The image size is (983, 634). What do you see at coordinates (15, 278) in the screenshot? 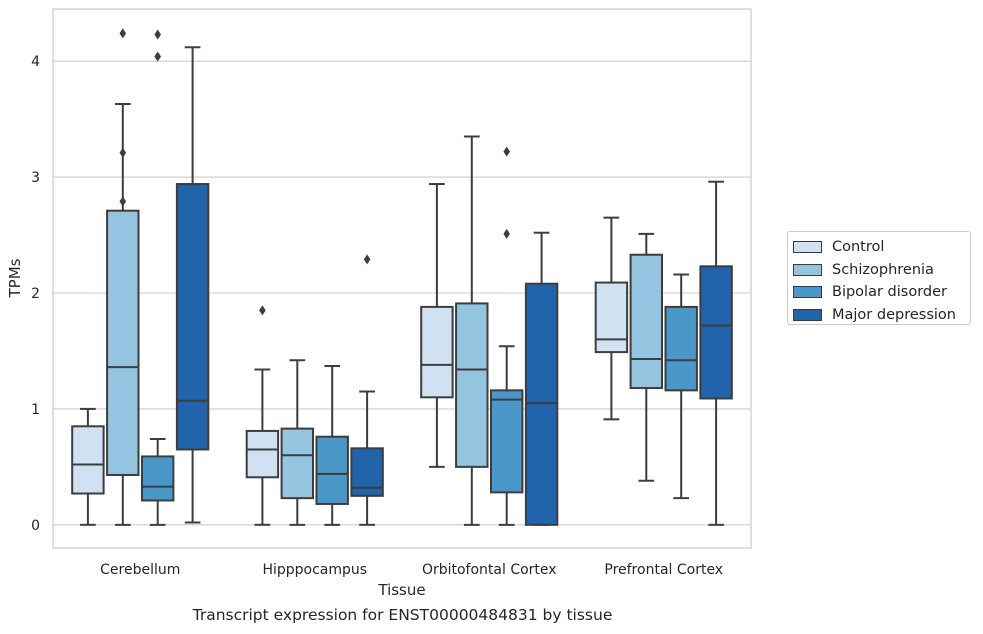
I see `y-axis-label: TPMs` at bounding box center [15, 278].